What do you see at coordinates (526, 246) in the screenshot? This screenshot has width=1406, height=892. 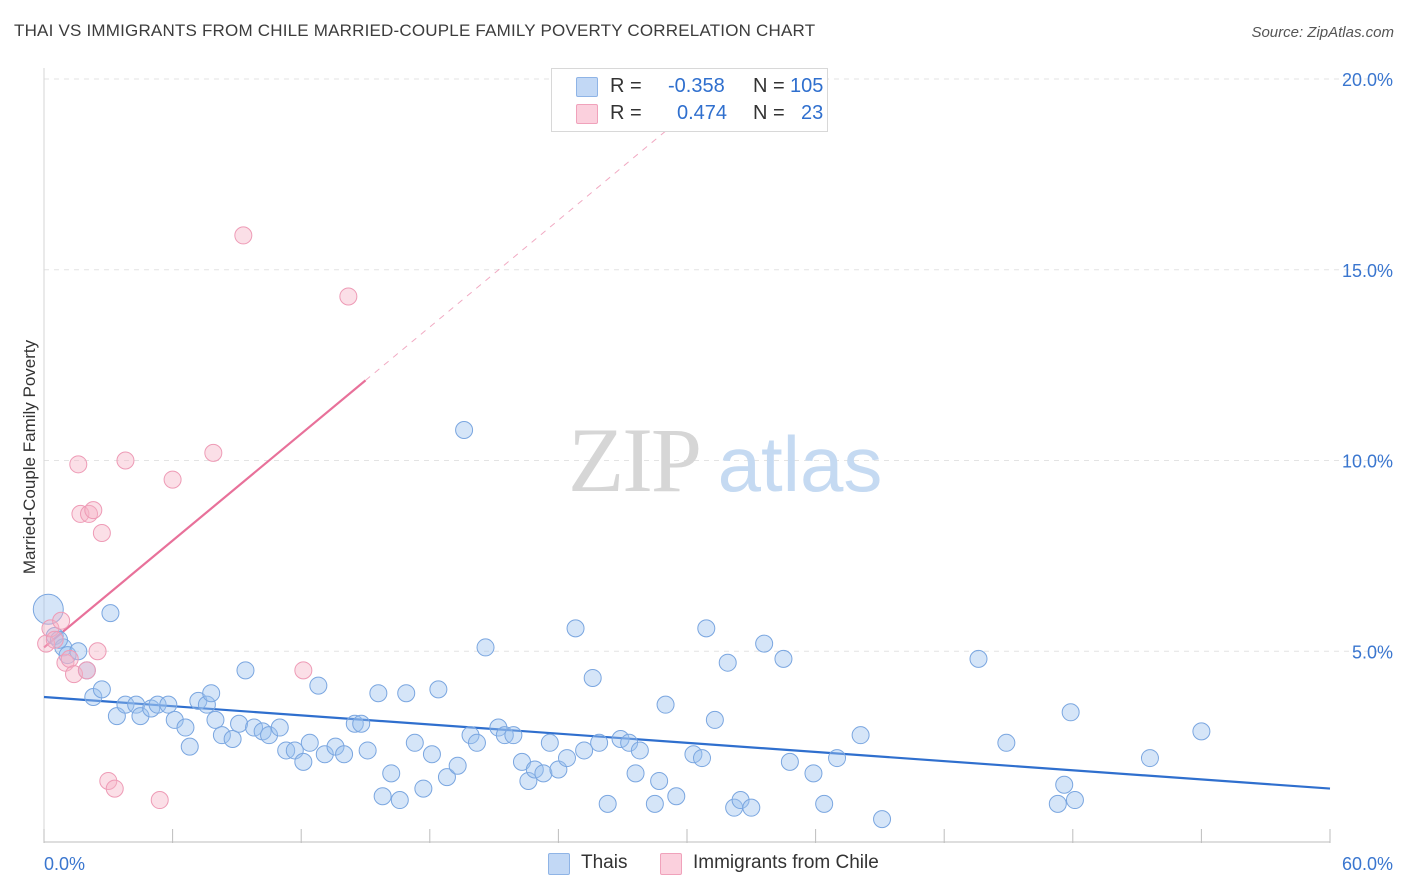 I see `trend-line-extension` at bounding box center [526, 246].